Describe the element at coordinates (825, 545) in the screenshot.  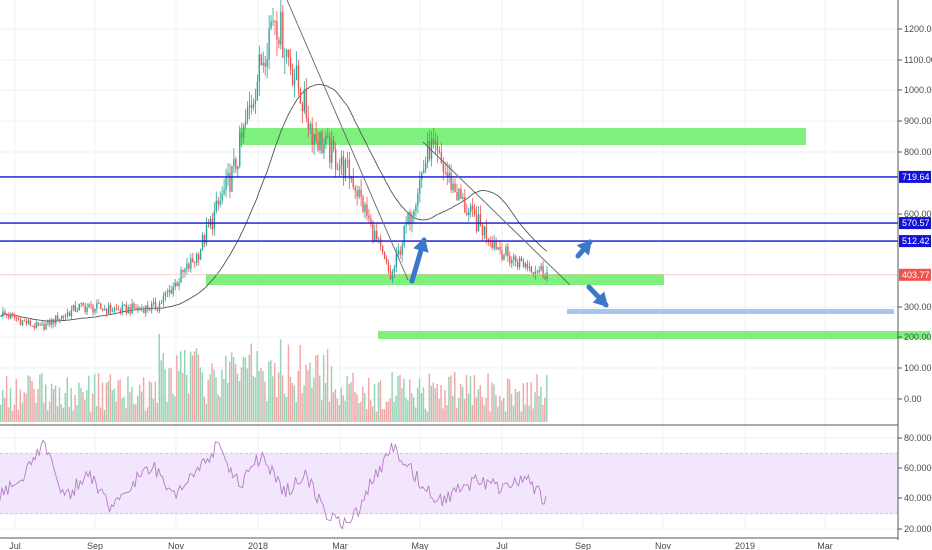
I see `time-axis-label: Mar` at that location.